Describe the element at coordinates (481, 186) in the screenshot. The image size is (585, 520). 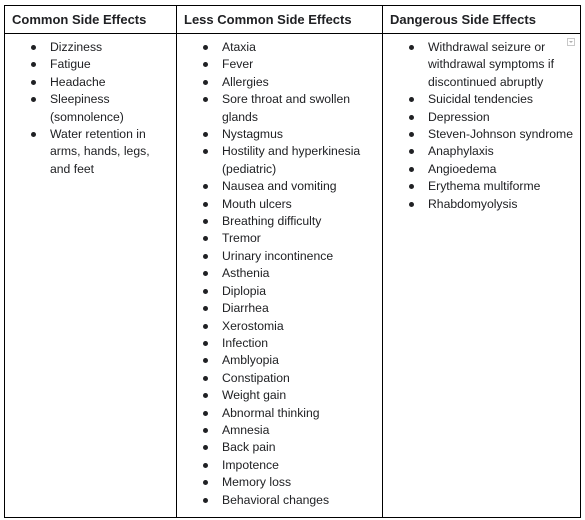
I see `list-item: Erythema multiforme` at that location.